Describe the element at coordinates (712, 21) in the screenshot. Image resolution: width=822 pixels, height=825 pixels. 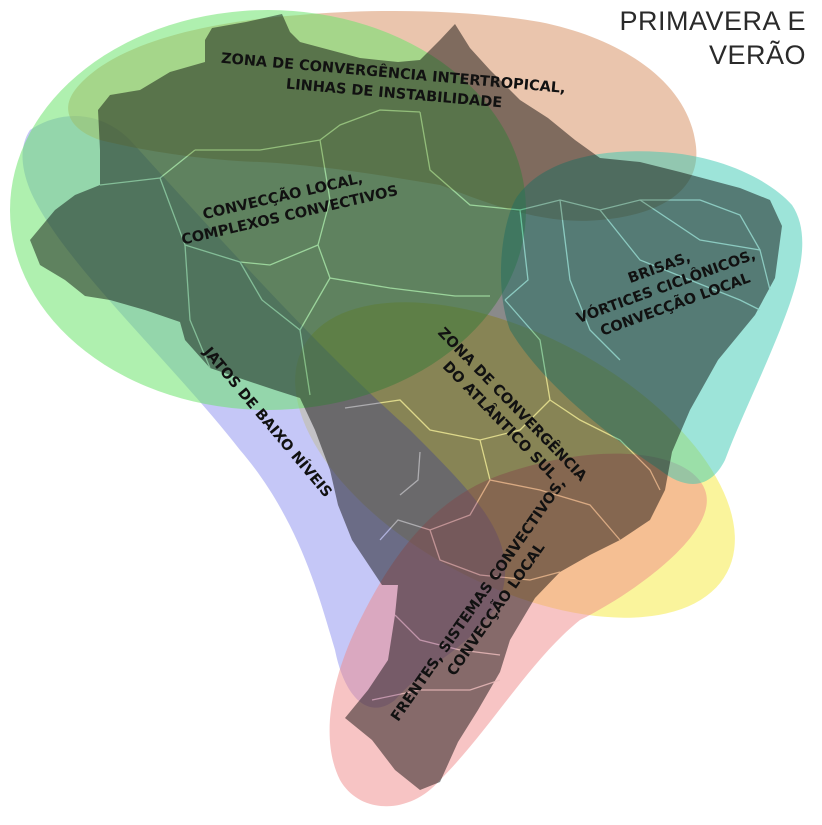
I see `title-line-1: PRIMAVERA E` at that location.